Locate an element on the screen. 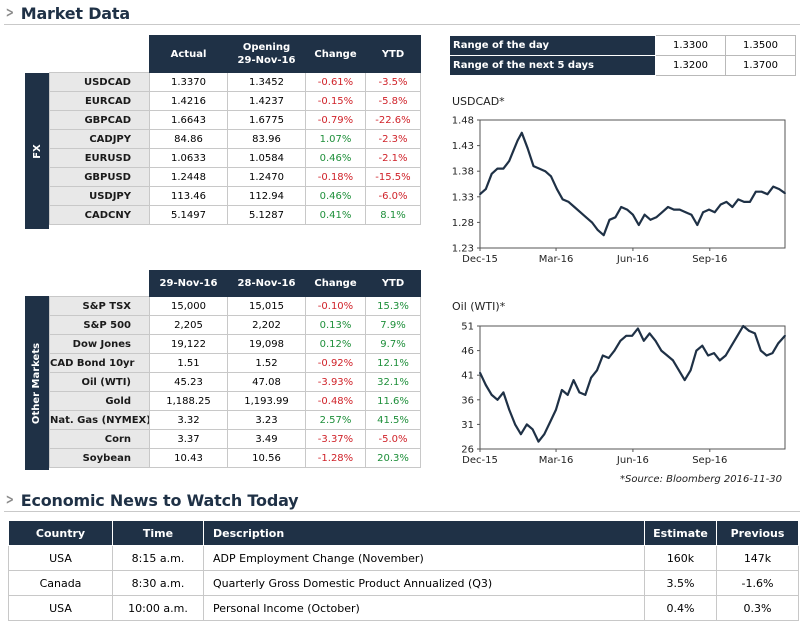 The width and height of the screenshot is (804, 629). column-header: Change is located at coordinates (335, 54).